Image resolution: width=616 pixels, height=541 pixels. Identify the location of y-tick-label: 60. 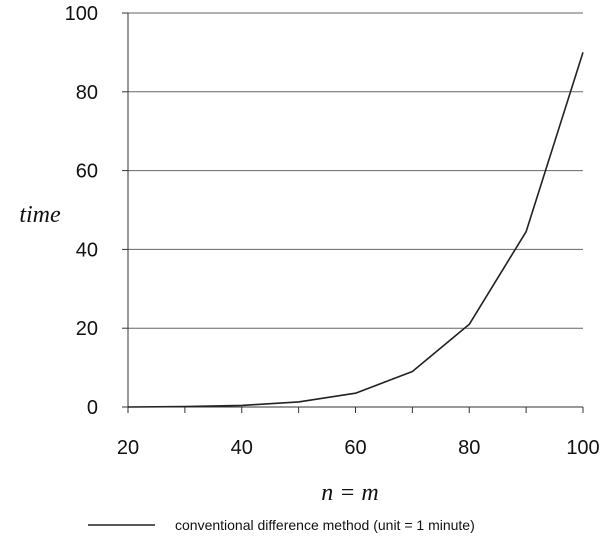
(87, 172).